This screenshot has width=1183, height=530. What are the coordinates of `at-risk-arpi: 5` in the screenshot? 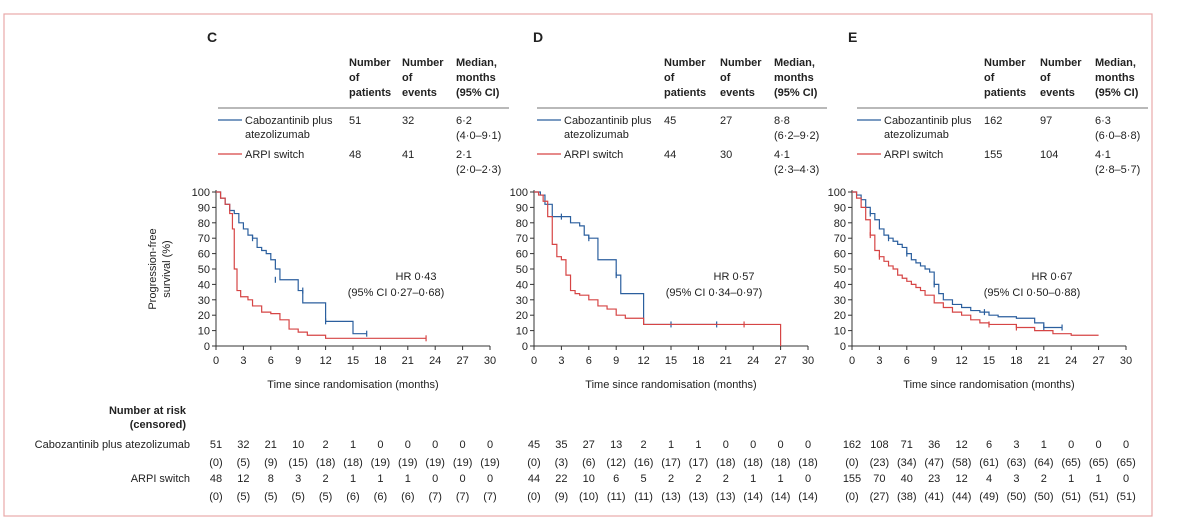 It's located at (644, 479).